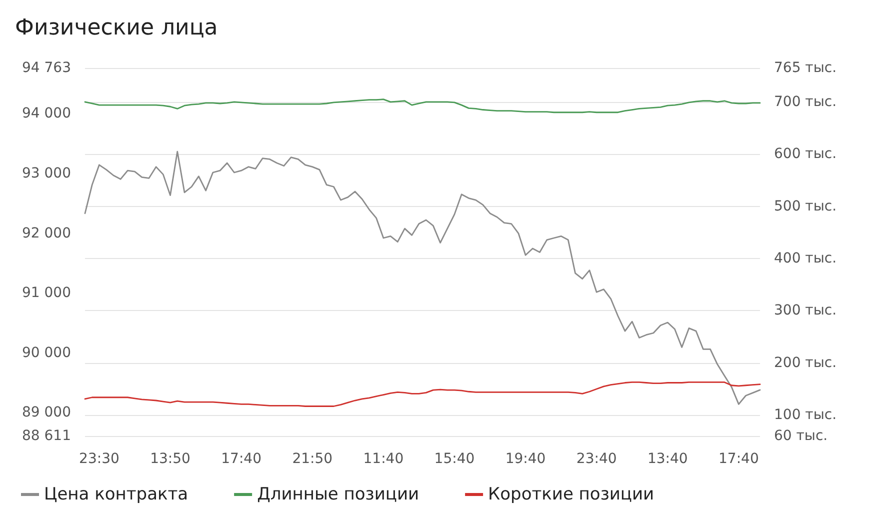 The image size is (870, 526). What do you see at coordinates (805, 415) in the screenshot?
I see `y2-tick-label: 100 тыс.` at bounding box center [805, 415].